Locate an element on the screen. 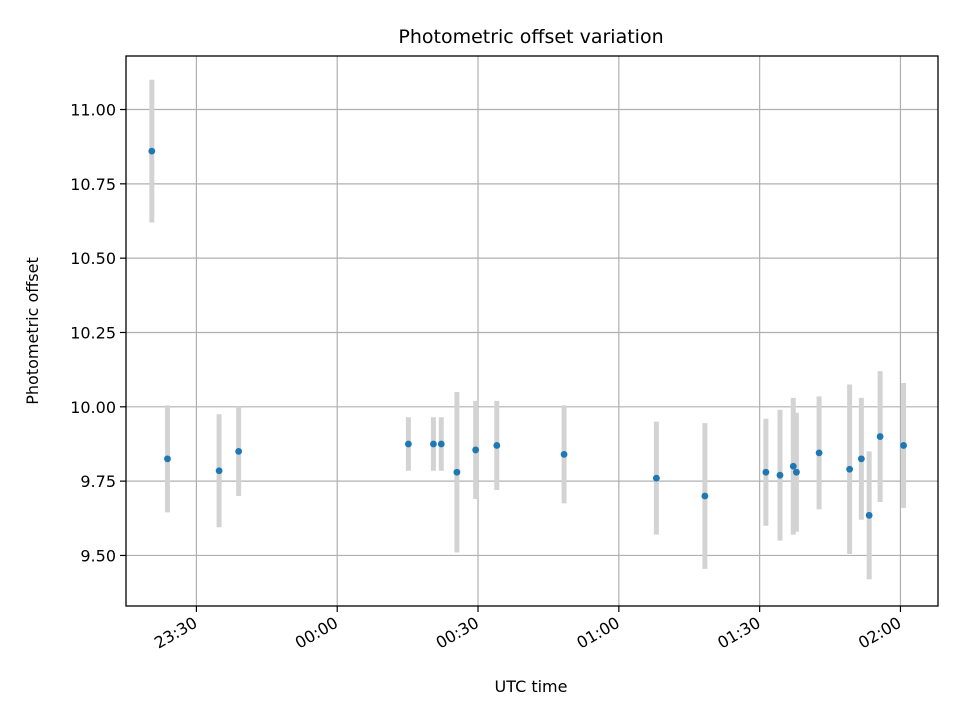  y-tick-label: 10.50 is located at coordinates (93, 258).